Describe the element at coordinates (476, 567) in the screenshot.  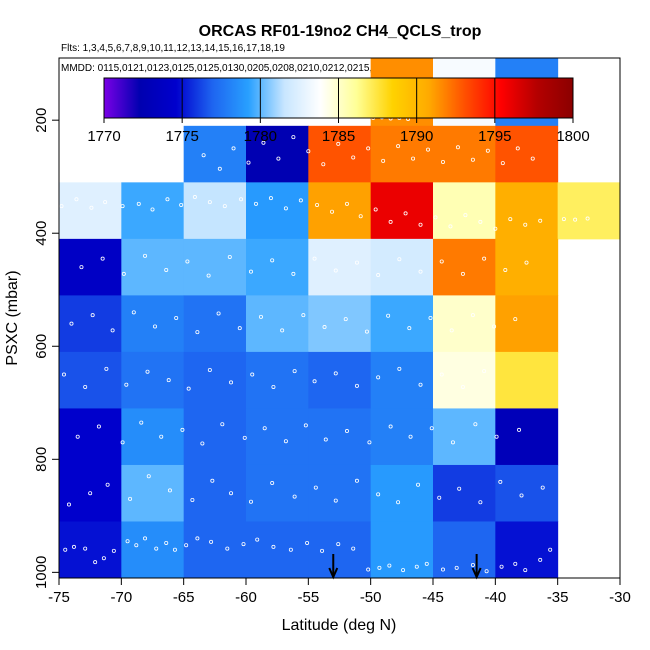
I see `down-arrow-icon` at that location.